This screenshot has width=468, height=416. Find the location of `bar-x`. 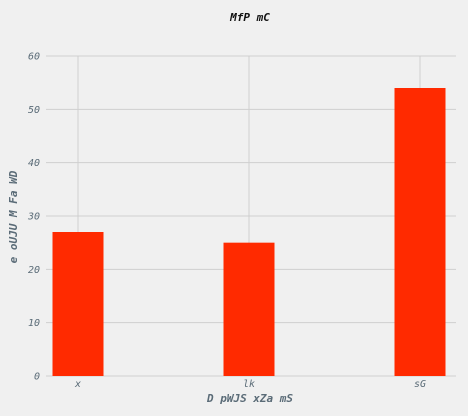

bar-x is located at coordinates (78, 304).